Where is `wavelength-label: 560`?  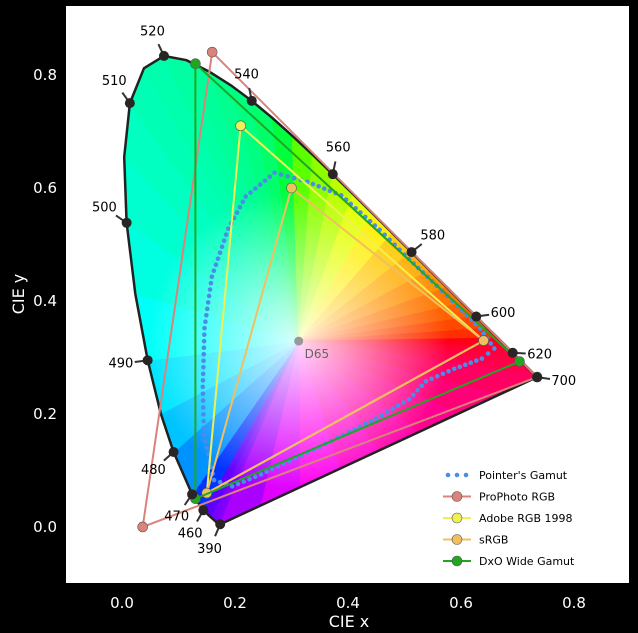 wavelength-label: 560 is located at coordinates (338, 148).